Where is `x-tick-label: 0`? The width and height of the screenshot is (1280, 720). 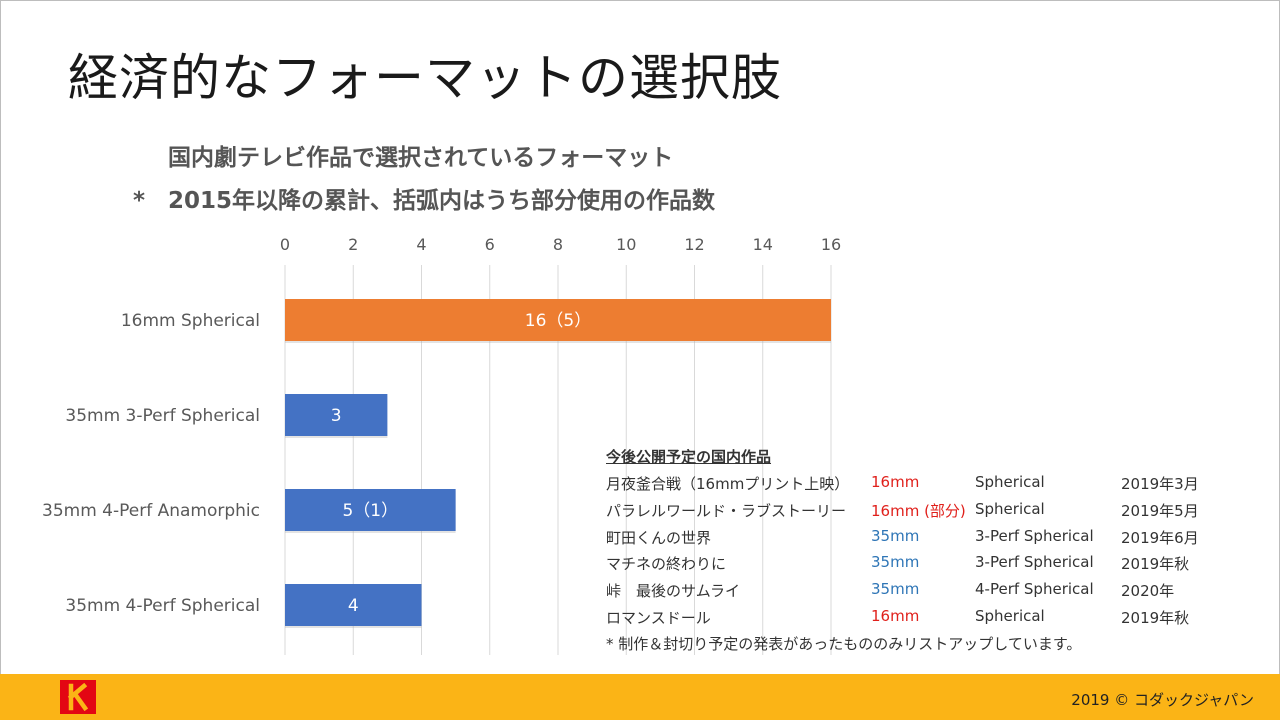 x-tick-label: 0 is located at coordinates (285, 244).